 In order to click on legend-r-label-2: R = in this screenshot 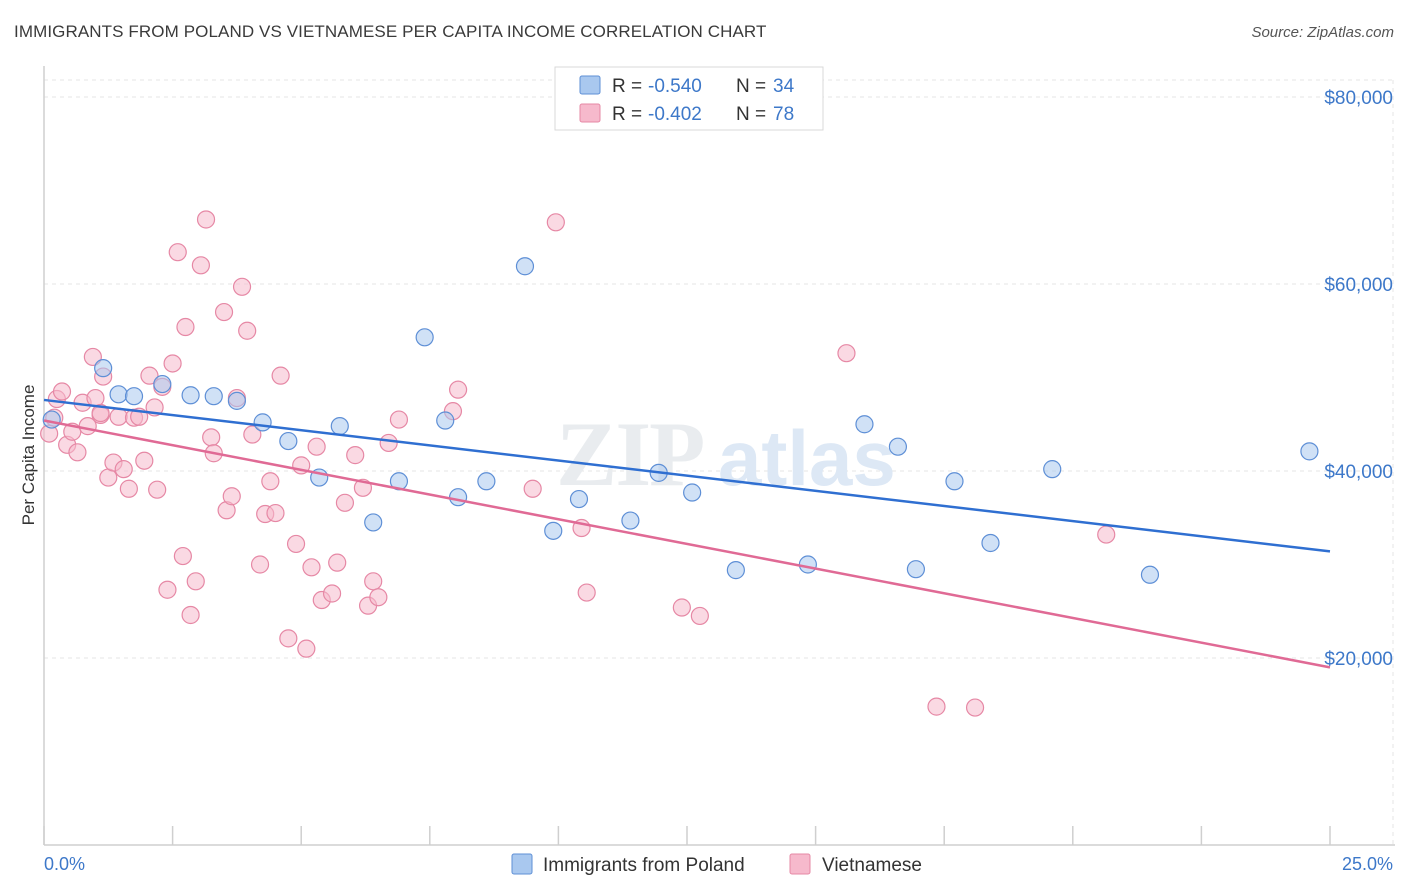, I will do `click(627, 114)`.